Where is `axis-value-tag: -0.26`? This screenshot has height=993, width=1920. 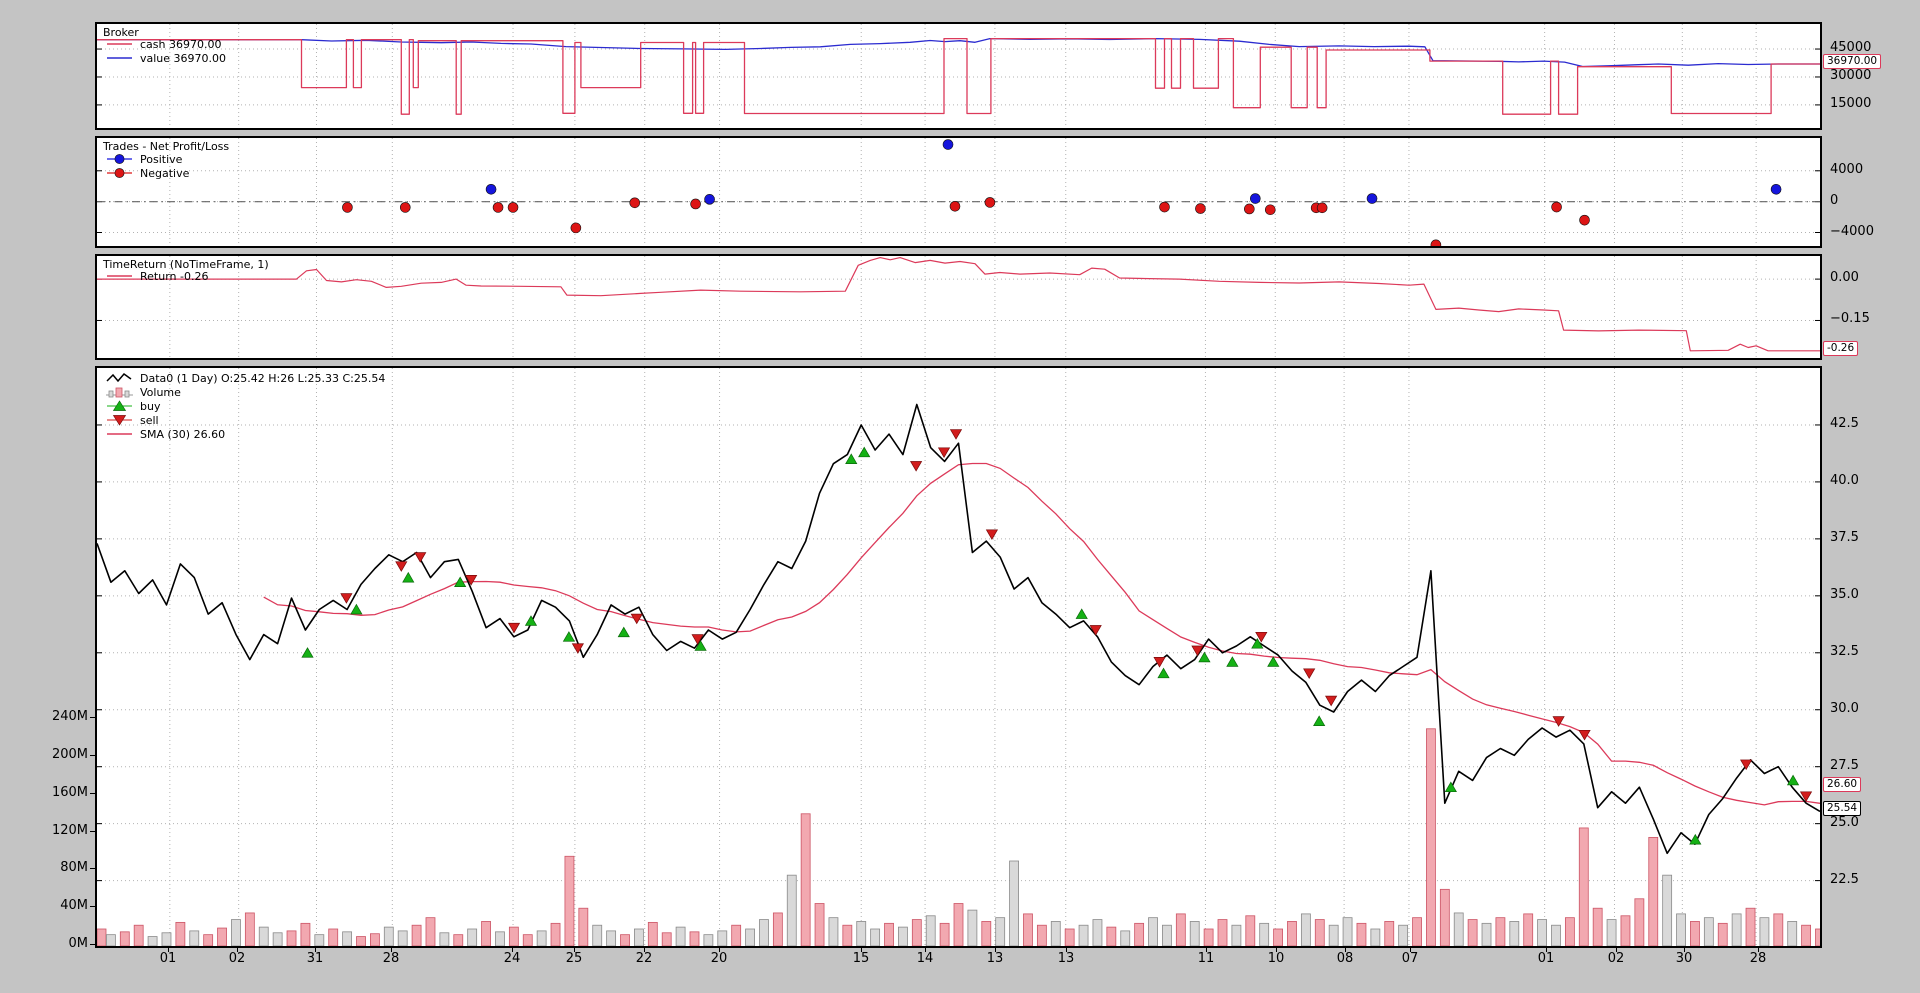 axis-value-tag: -0.26 is located at coordinates (1841, 348).